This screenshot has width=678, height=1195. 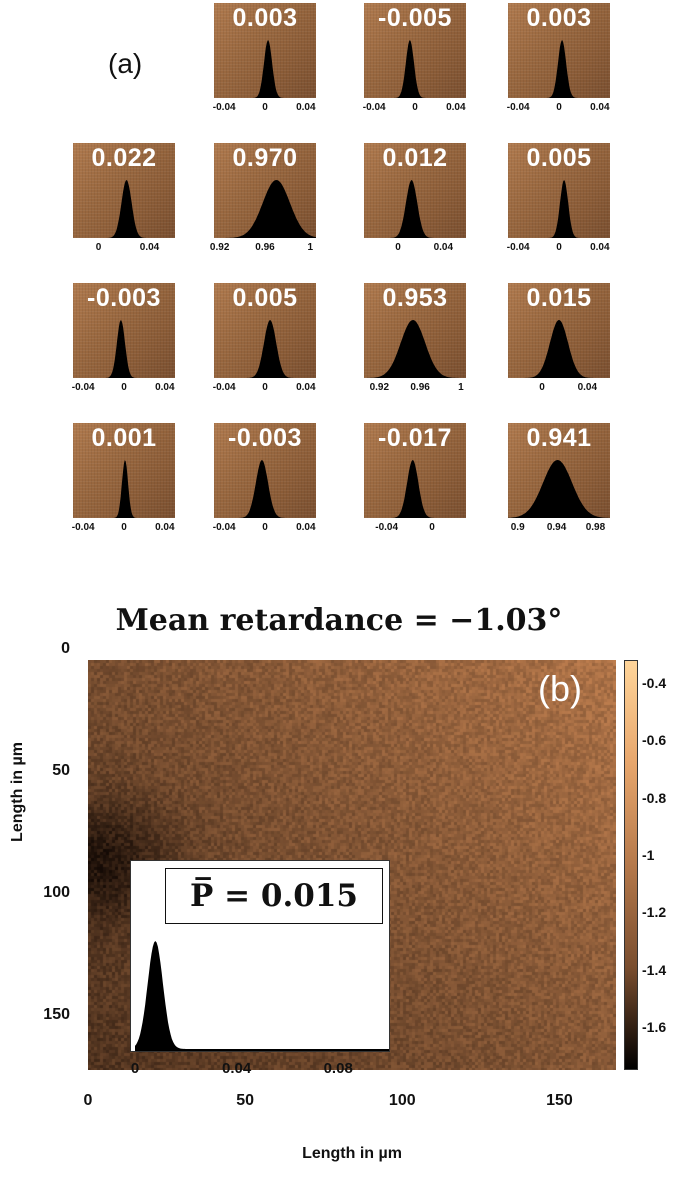 I want to click on histogram-cell: 0.001, so click(x=124, y=470).